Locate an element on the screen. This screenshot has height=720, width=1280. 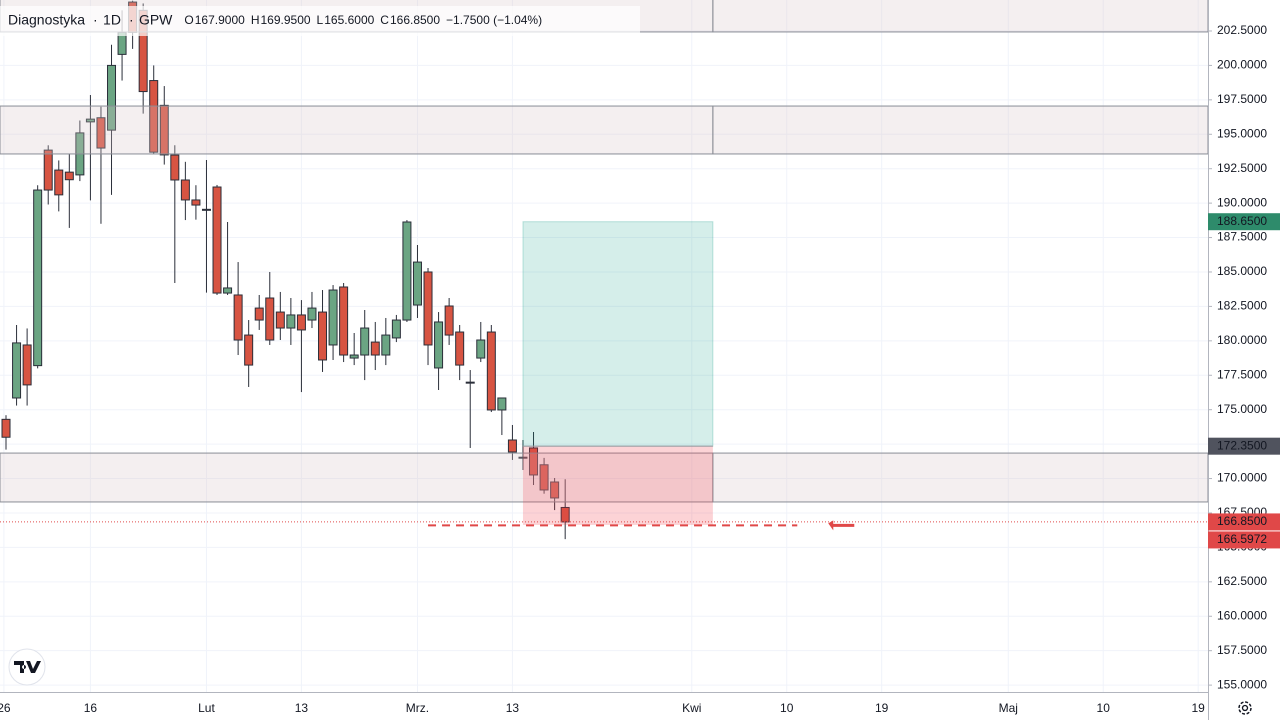
y-tick-label: 155.0000 is located at coordinates (1242, 684).